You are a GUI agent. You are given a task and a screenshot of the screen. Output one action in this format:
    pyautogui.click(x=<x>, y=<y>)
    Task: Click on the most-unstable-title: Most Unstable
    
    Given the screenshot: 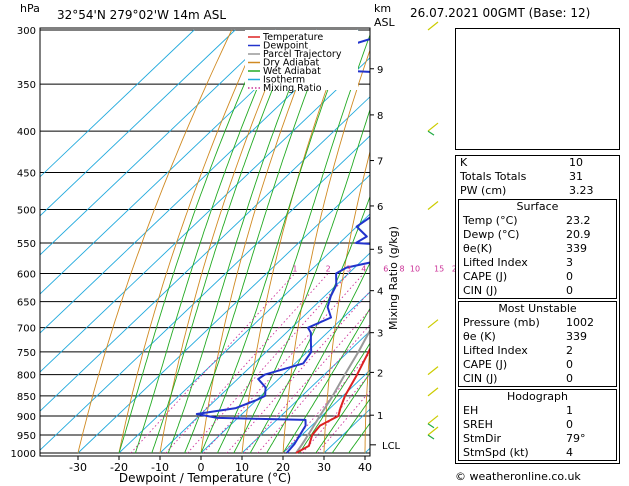 What is the action you would take?
    pyautogui.click(x=537, y=308)
    